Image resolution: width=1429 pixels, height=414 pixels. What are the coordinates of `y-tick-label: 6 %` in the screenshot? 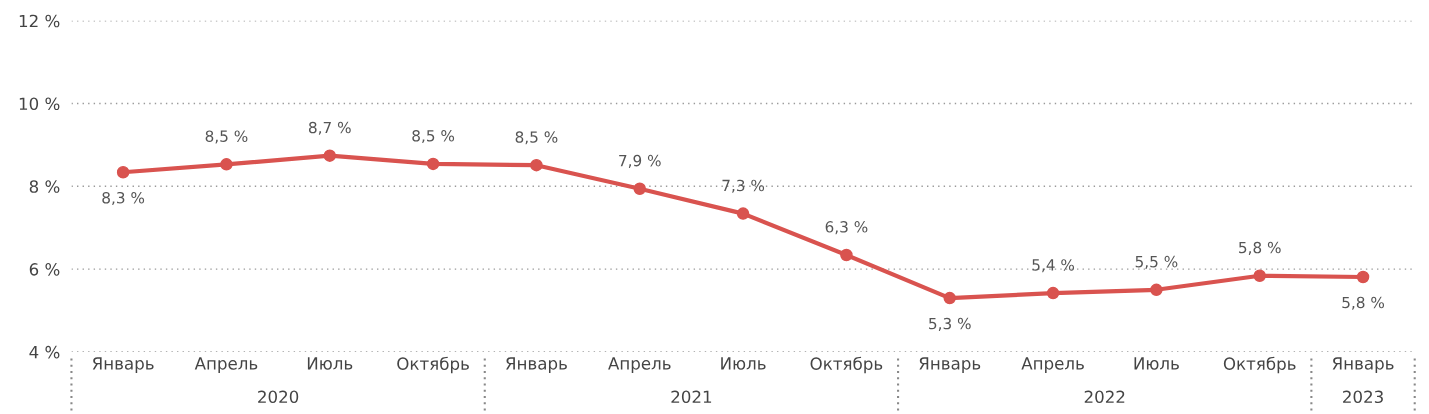 It's located at (44, 269).